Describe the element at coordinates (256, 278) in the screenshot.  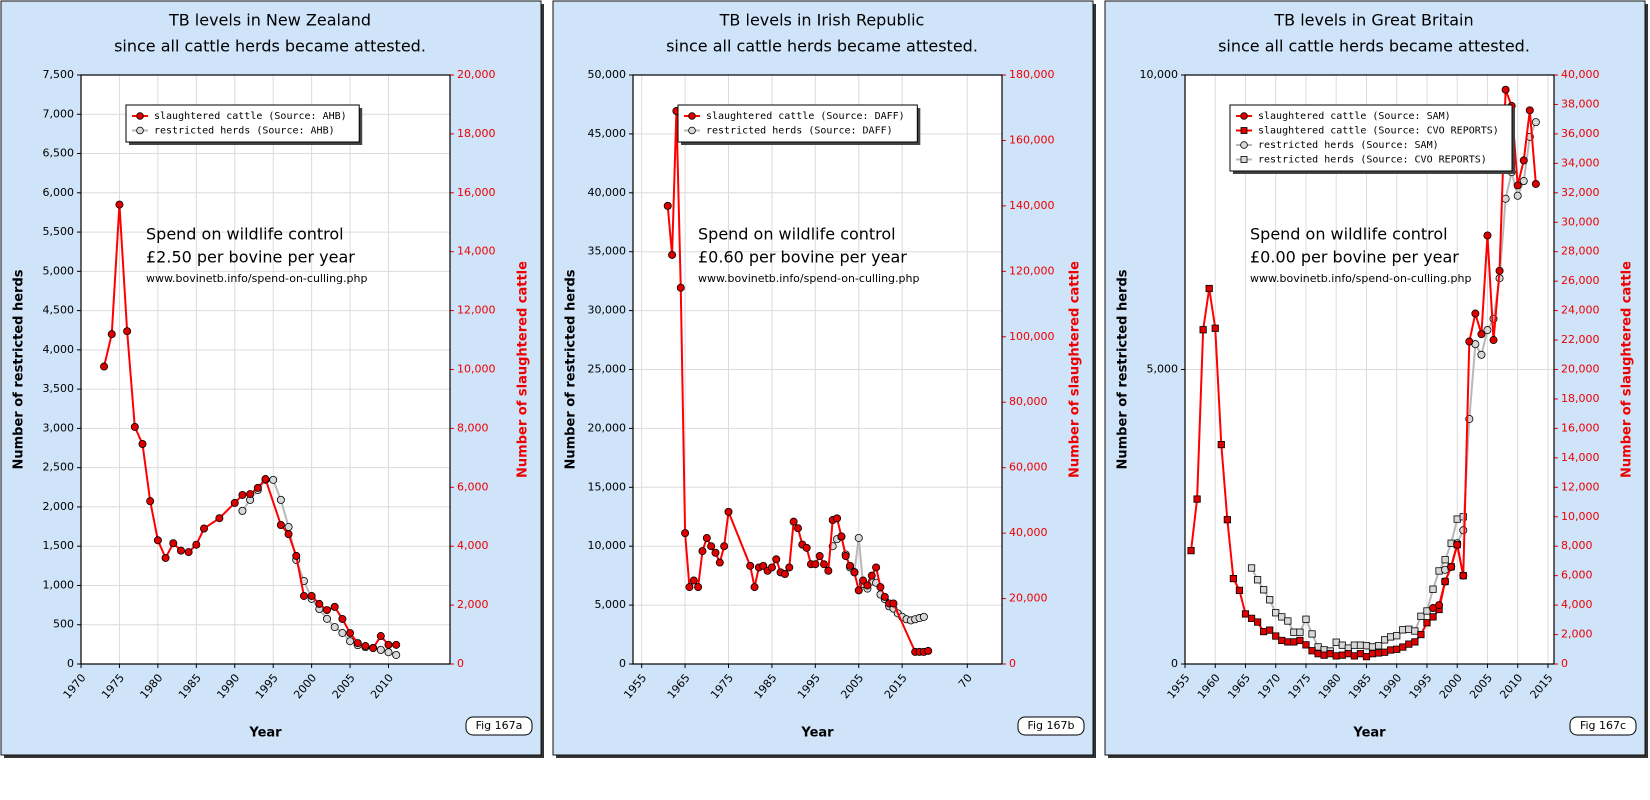
I see `annotation: www.bovinetb.info/spend-on-culling.php` at that location.